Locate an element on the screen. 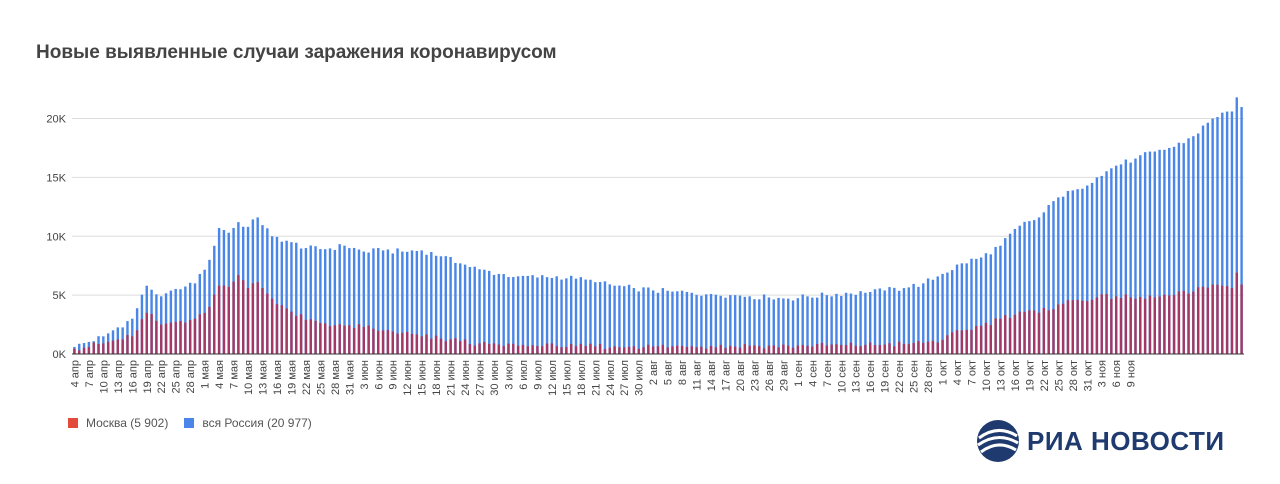 This screenshot has width=1280, height=484. x-tick-label: 25 апр is located at coordinates (177, 376).